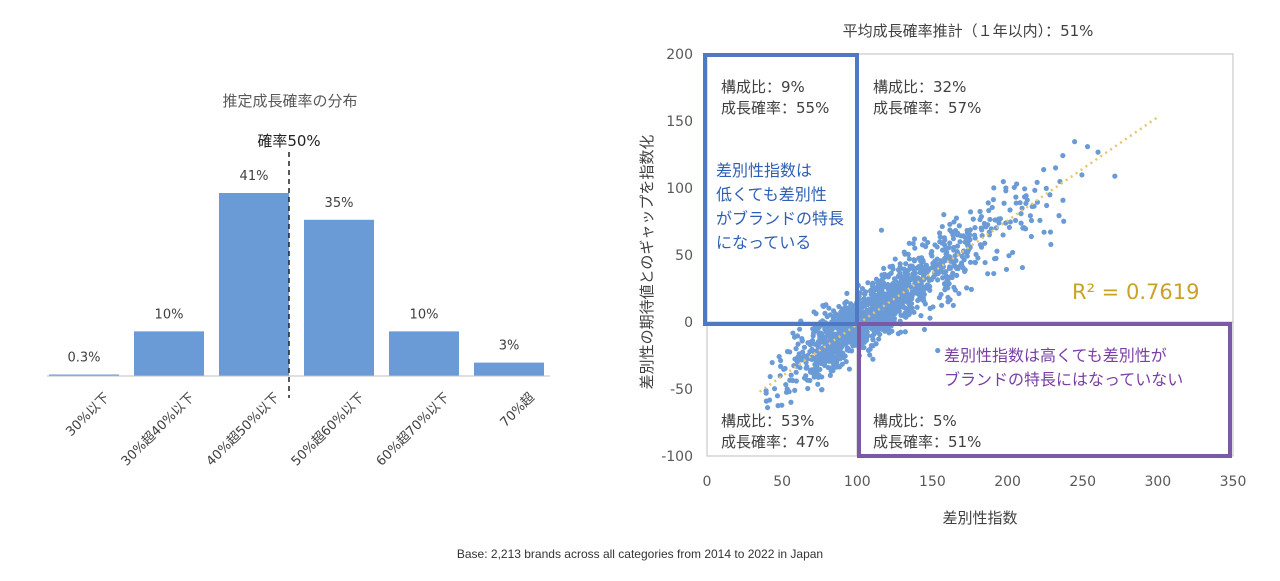 This screenshot has width=1280, height=581. Describe the element at coordinates (679, 122) in the screenshot. I see `y-tick-label-6: 150` at that location.